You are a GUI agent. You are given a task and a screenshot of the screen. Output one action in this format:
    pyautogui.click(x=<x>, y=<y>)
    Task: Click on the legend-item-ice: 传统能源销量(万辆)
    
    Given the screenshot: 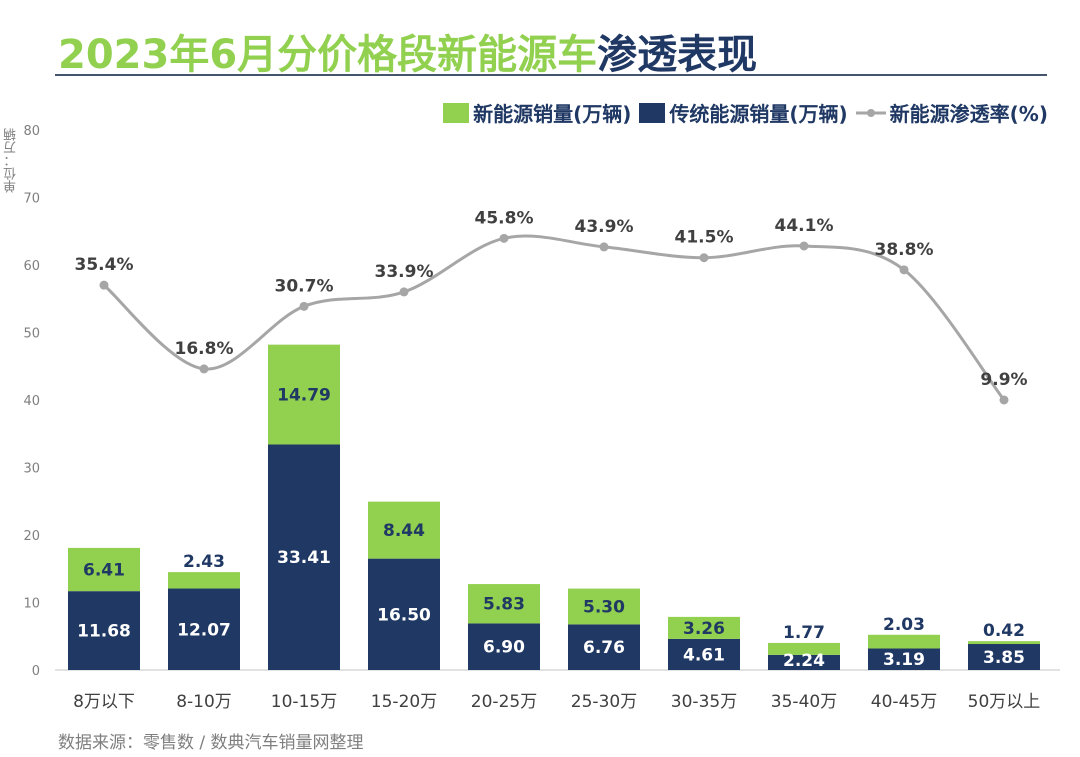 What is the action you would take?
    pyautogui.click(x=743, y=112)
    